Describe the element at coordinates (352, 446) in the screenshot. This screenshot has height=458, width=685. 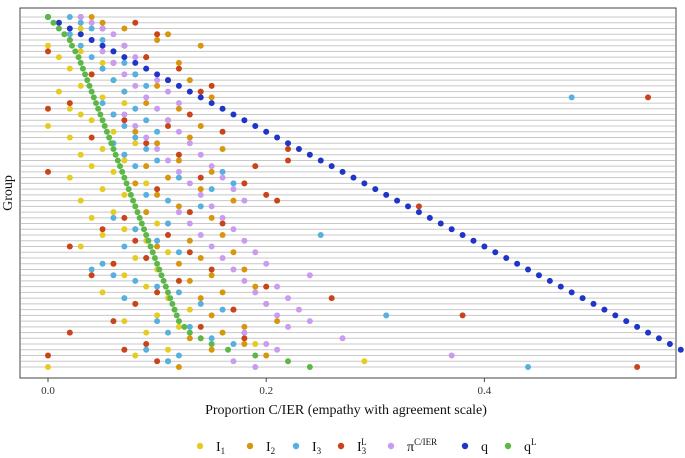
I see `legend-item: I3L` at that location.